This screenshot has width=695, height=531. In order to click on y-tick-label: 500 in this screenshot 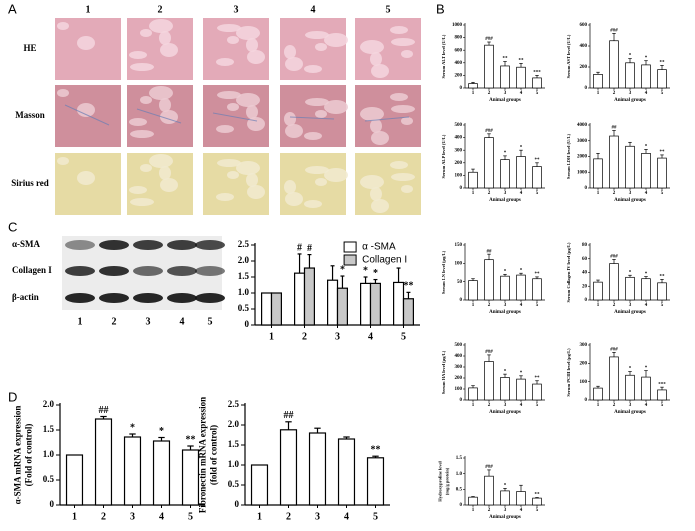, I will do `click(459, 125)`.